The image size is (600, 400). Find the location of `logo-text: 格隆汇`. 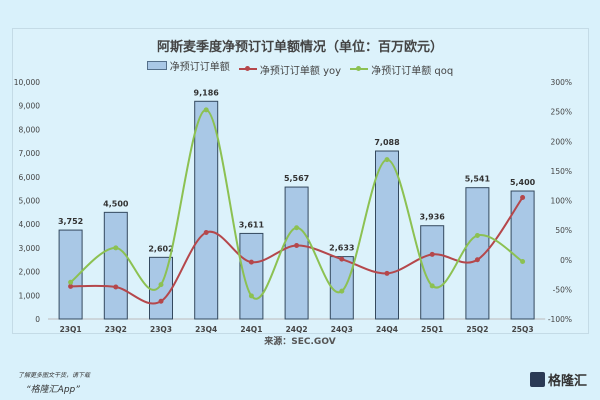

logo-text: 格隆汇 is located at coordinates (568, 381).